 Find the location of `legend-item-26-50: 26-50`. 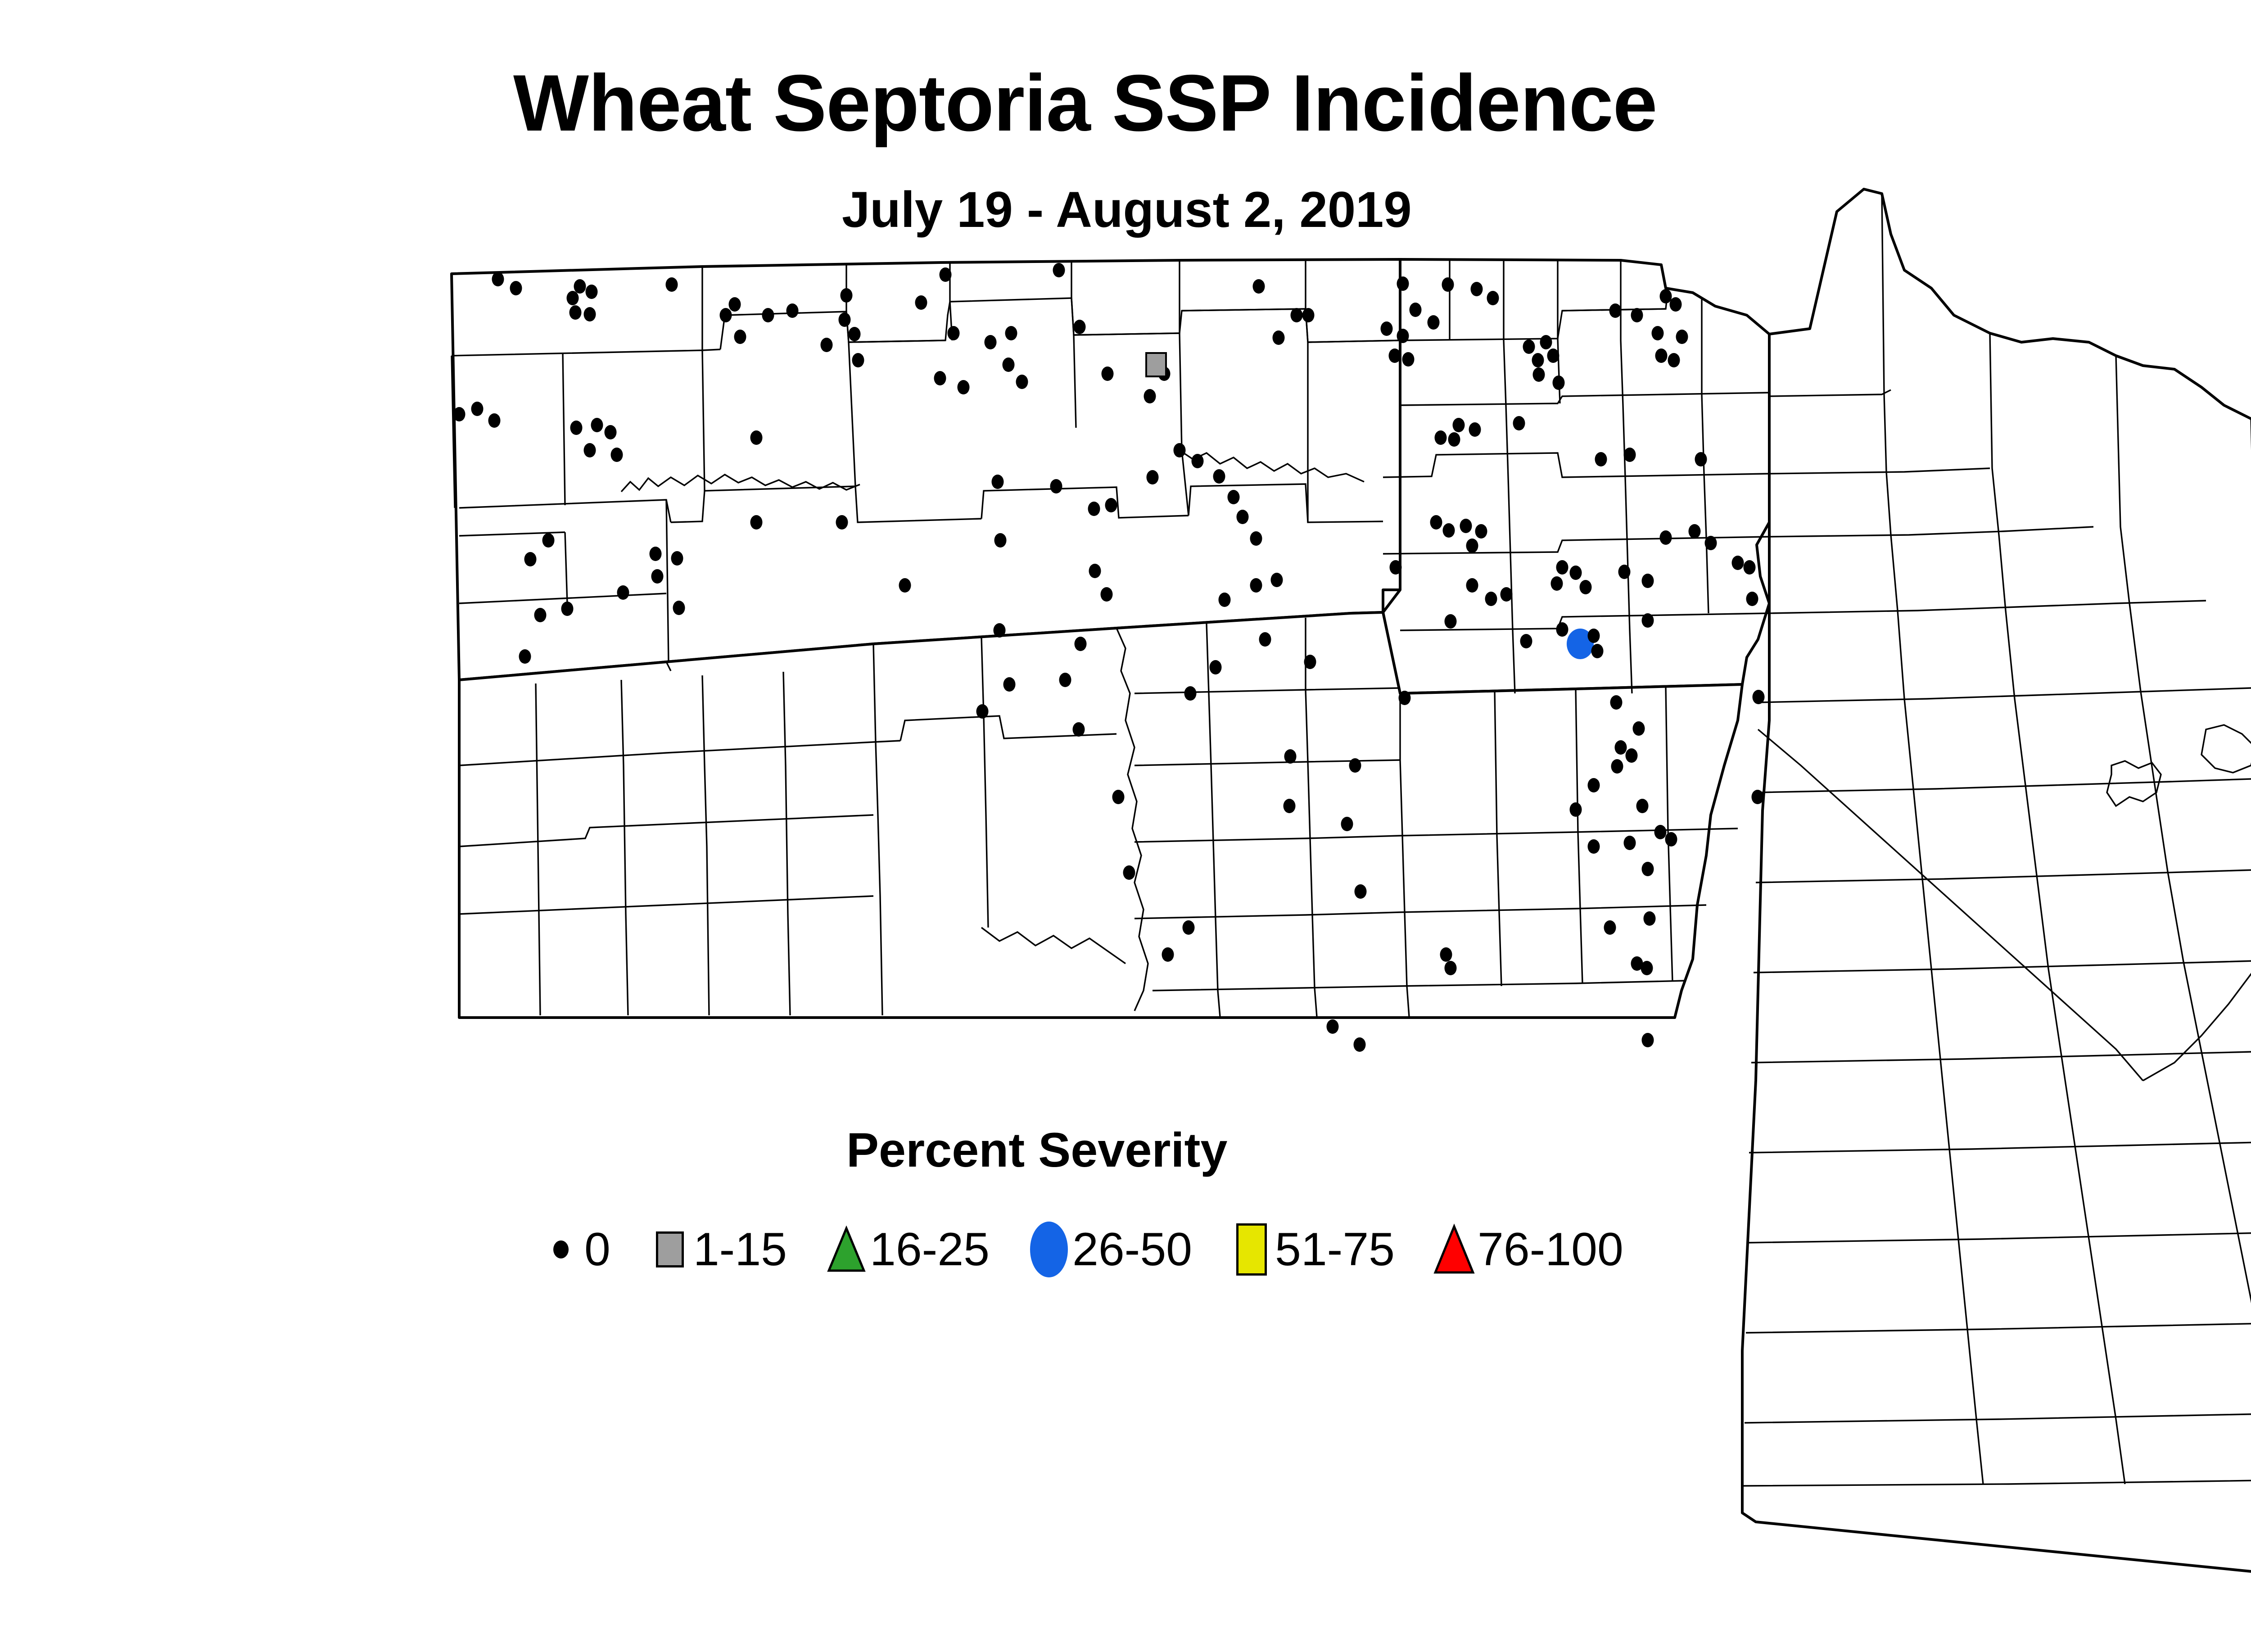

legend-item-26-50: 26-50 is located at coordinates (1110, 1249).